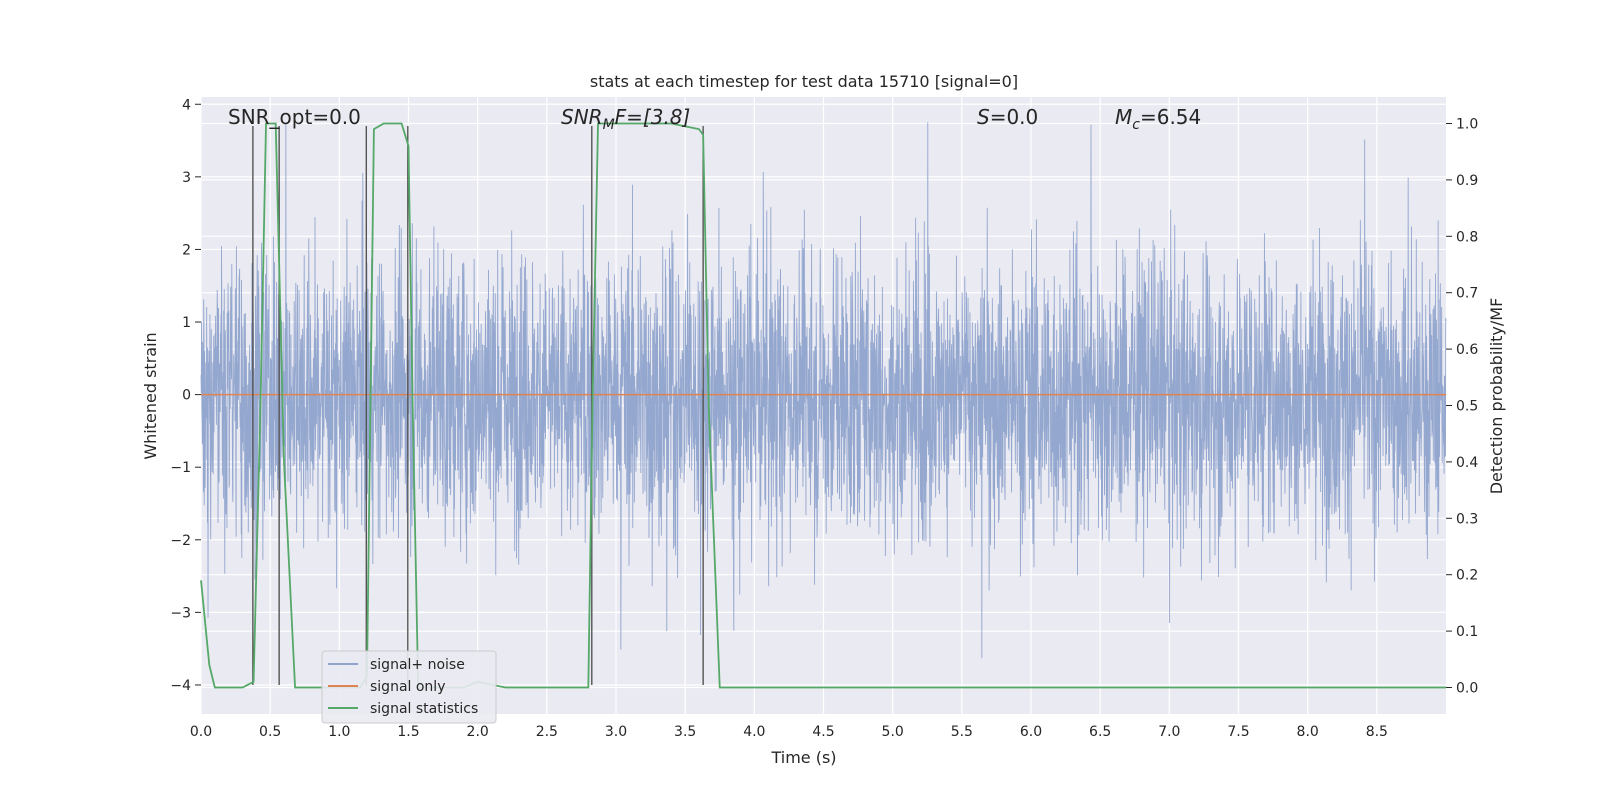  What do you see at coordinates (180, 468) in the screenshot?
I see `y-tick-label: −1` at bounding box center [180, 468].